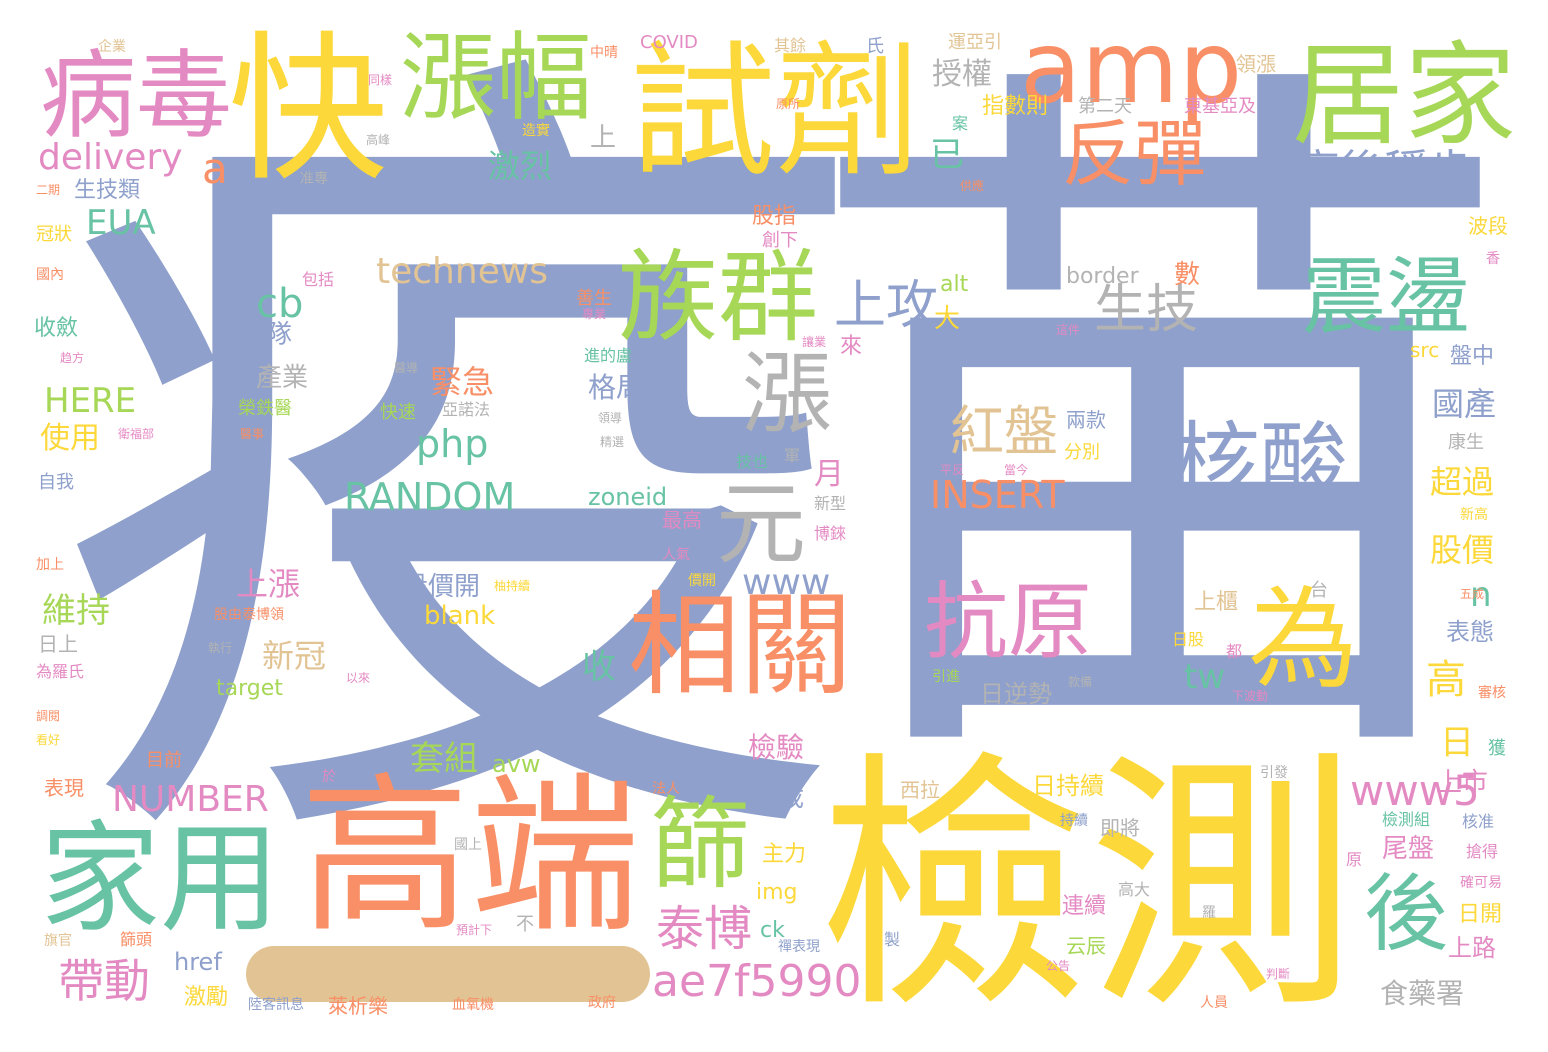 This screenshot has height=1052, width=1548. Describe the element at coordinates (776, 747) in the screenshot. I see `word-檢驗: 檢驗` at that location.